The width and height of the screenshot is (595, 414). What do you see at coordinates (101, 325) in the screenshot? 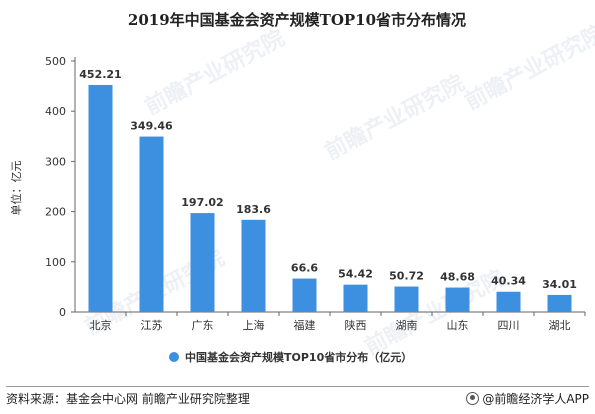
I see `x-tick-label: 北京` at bounding box center [101, 325].